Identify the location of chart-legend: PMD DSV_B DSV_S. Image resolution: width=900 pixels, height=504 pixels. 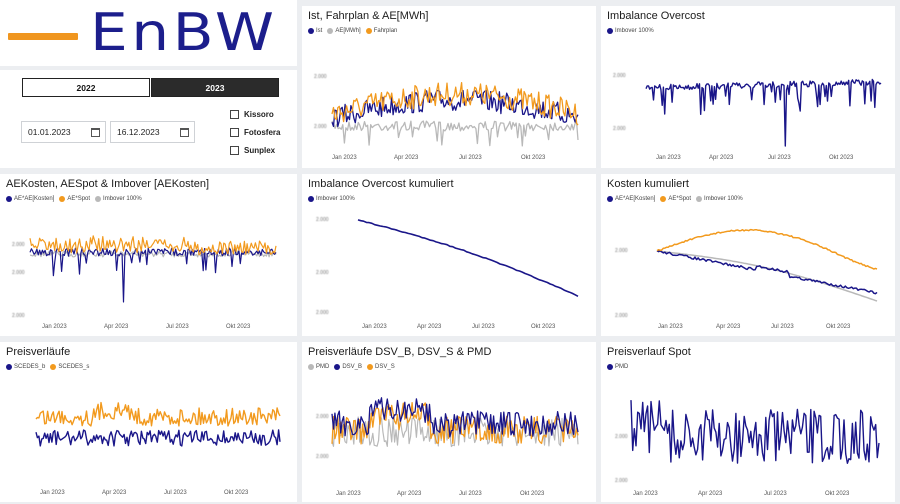
(351, 367).